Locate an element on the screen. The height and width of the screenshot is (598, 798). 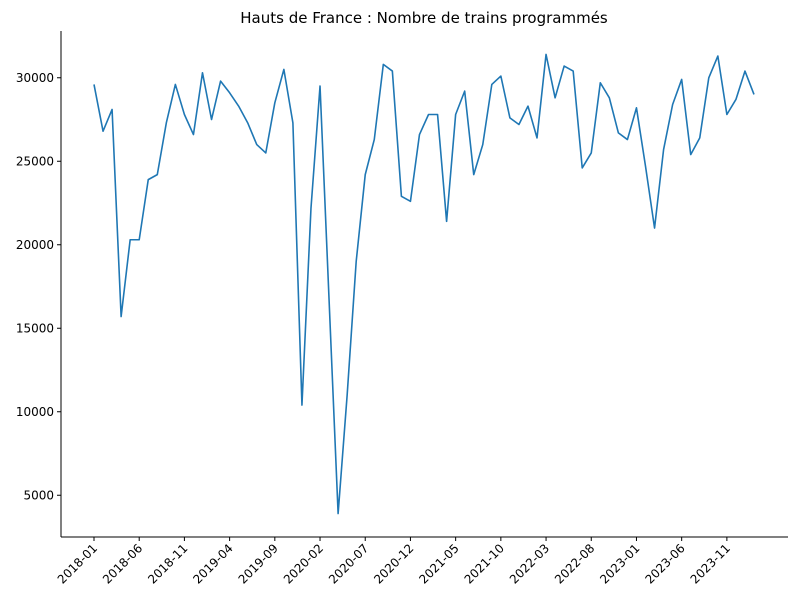
y-tick-label: 5000 is located at coordinates (38, 495).